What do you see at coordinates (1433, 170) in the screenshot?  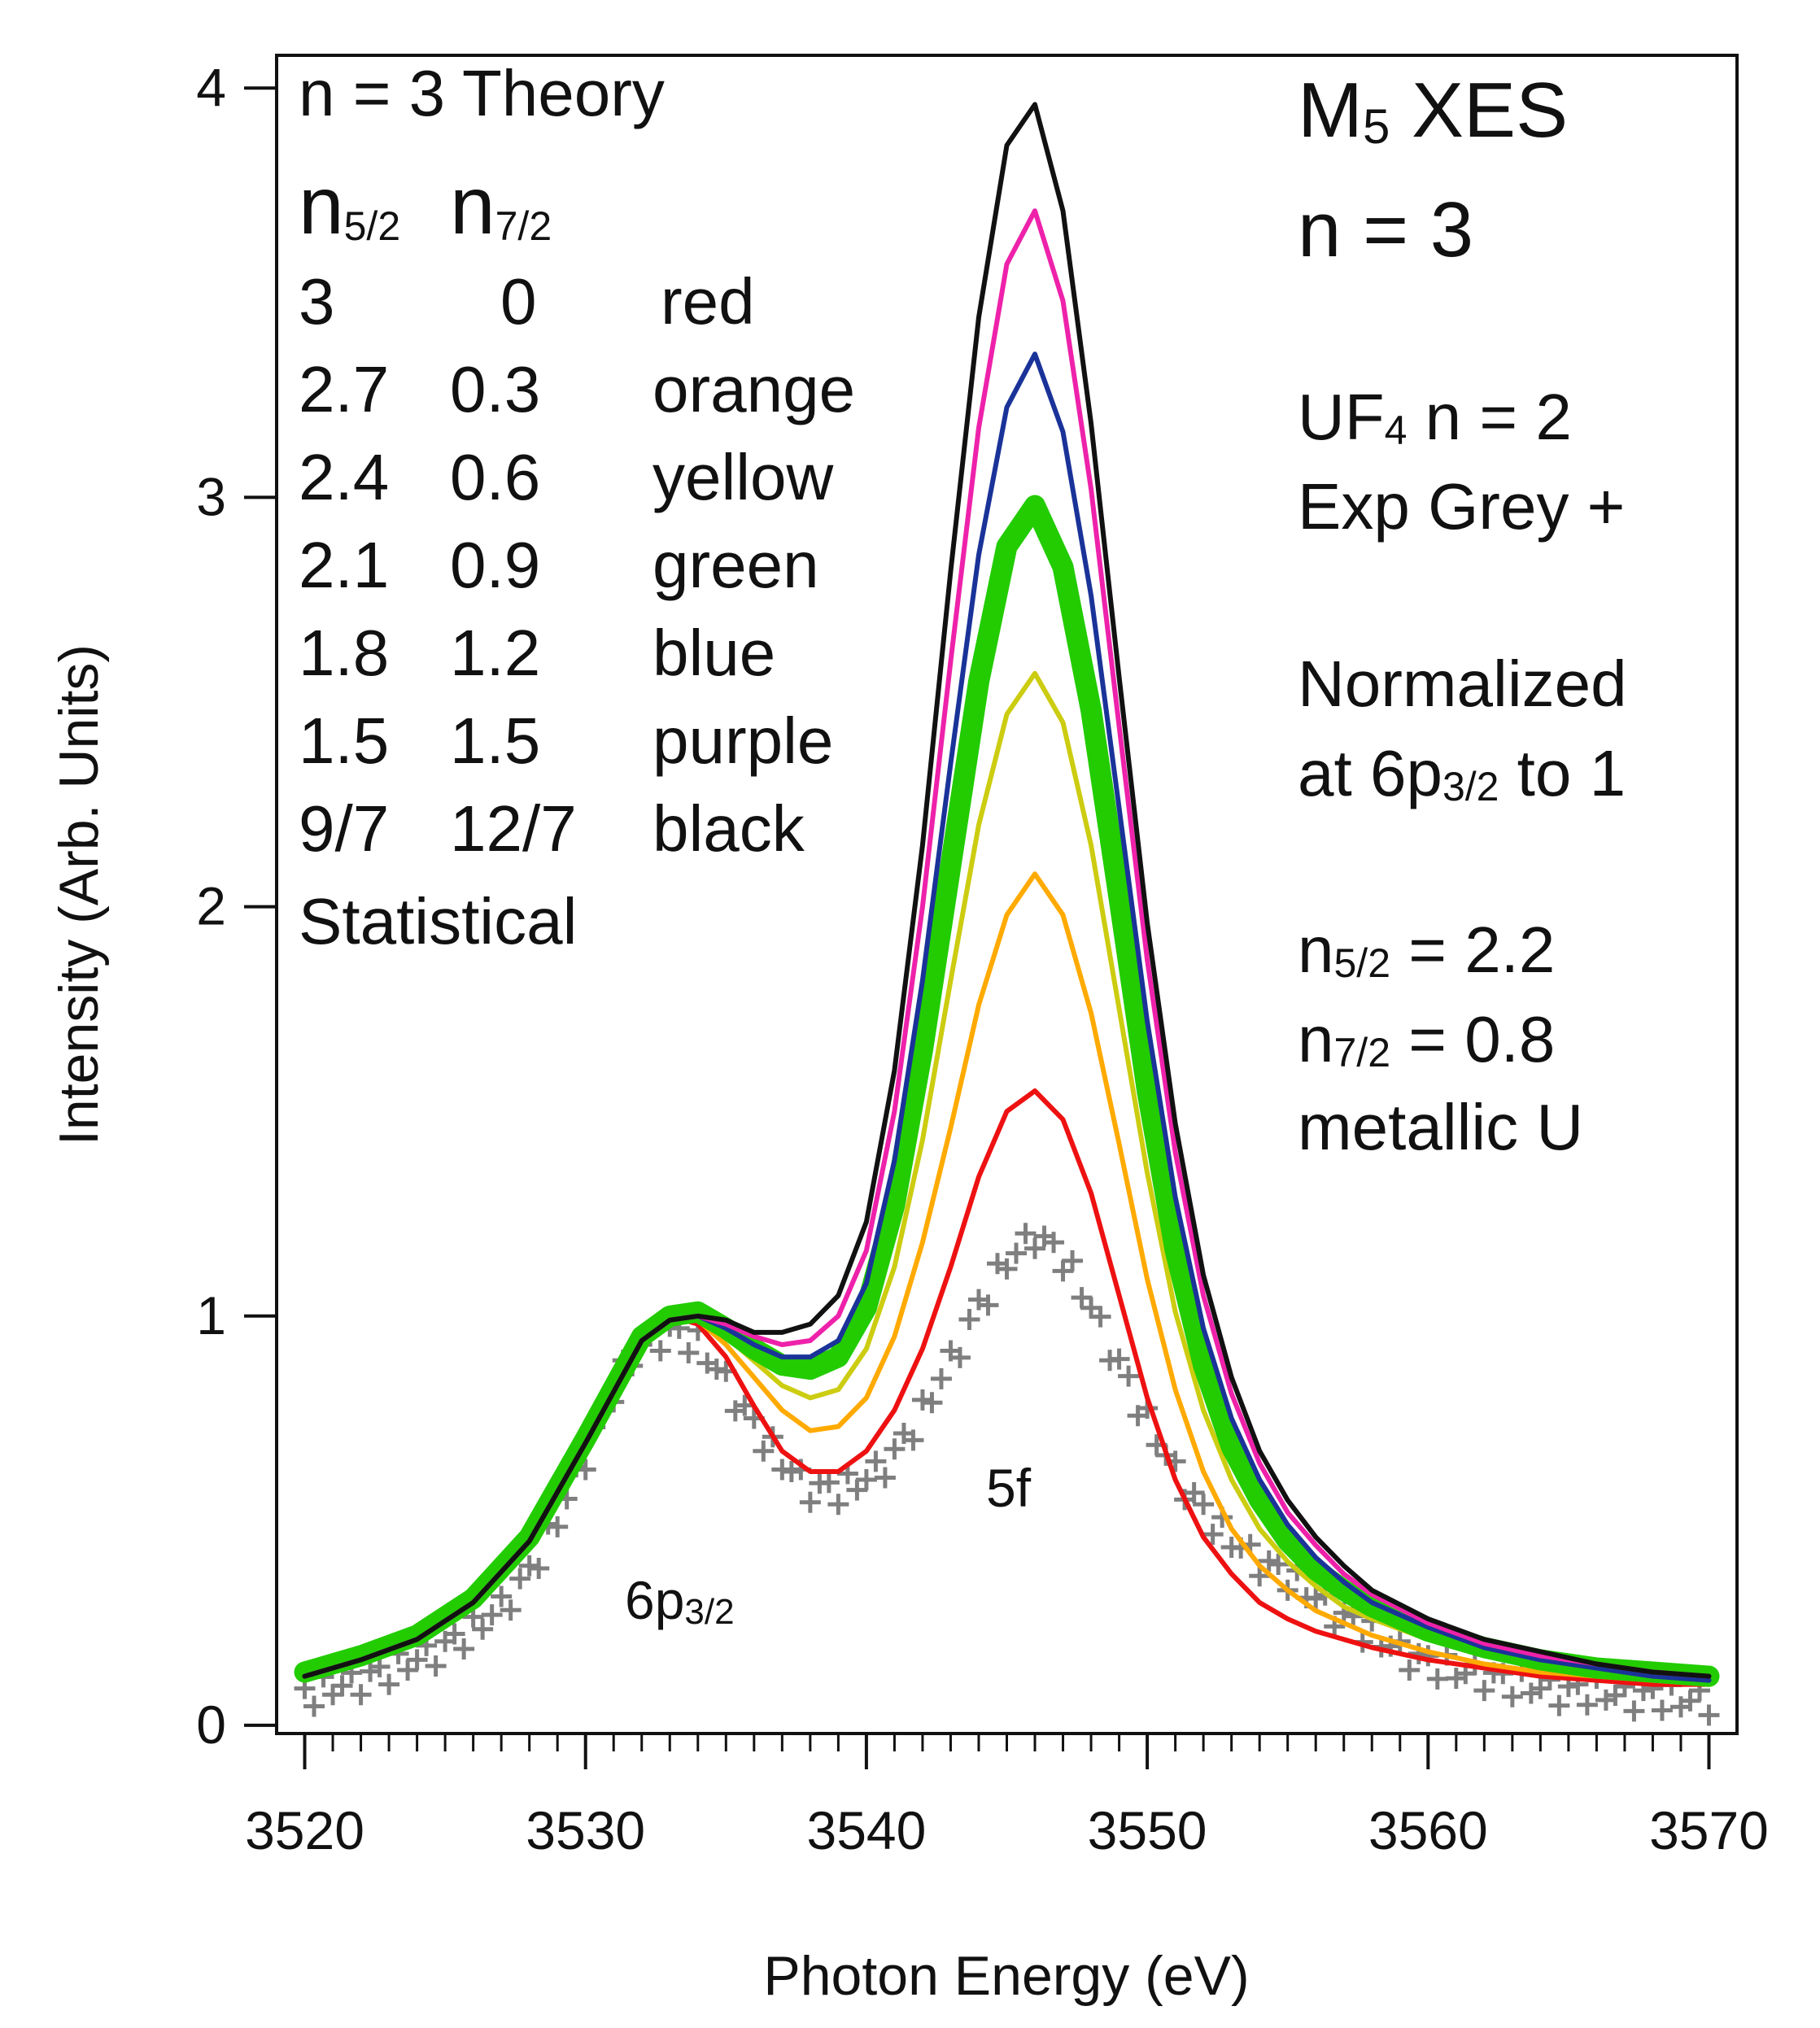 I see `chart-title-block: M5 XES n = 3` at bounding box center [1433, 170].